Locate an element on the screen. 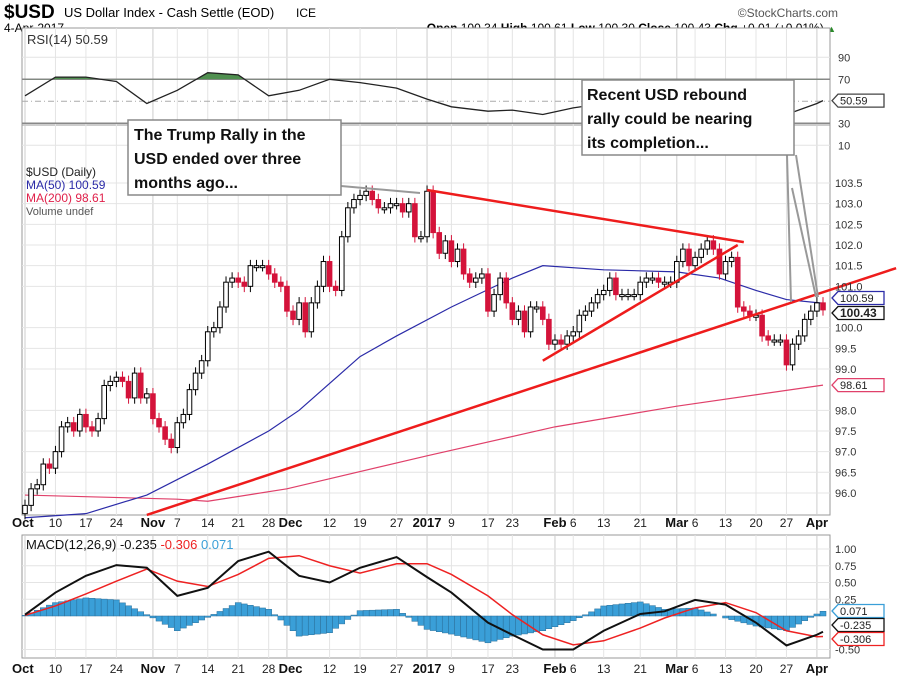  x-tick-label: Oct is located at coordinates (23, 522).